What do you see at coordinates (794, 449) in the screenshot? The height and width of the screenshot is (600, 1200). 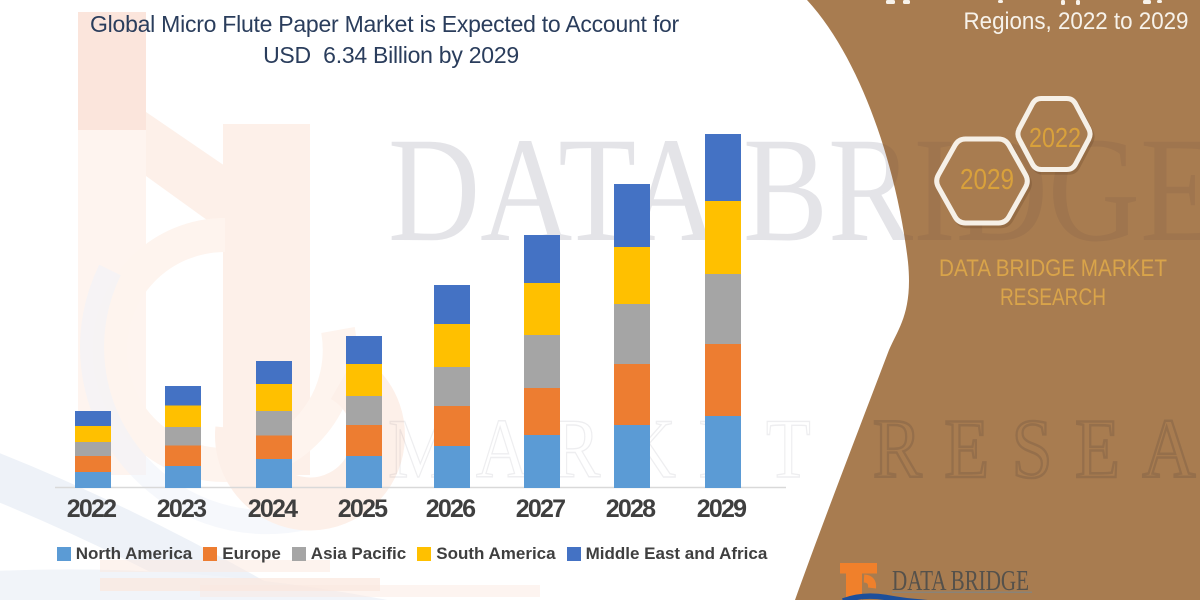 I see `svg-text: MARKET RESEA` at bounding box center [794, 449].